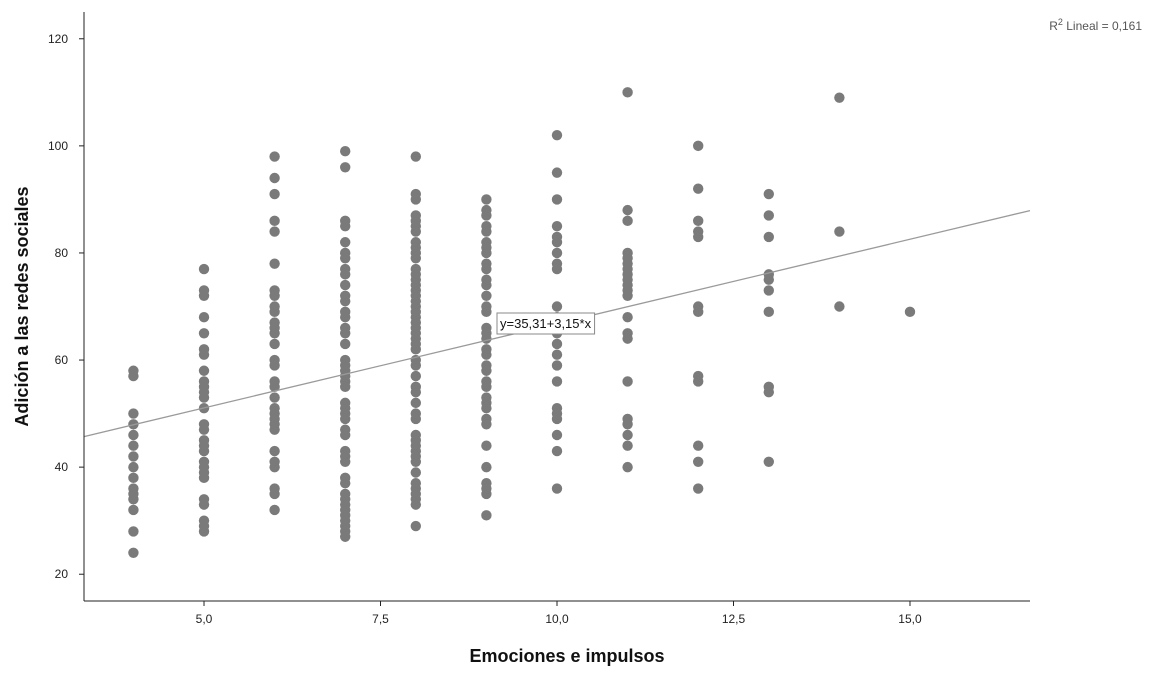  Describe the element at coordinates (910, 619) in the screenshot. I see `x-tick-label: 15,0` at that location.